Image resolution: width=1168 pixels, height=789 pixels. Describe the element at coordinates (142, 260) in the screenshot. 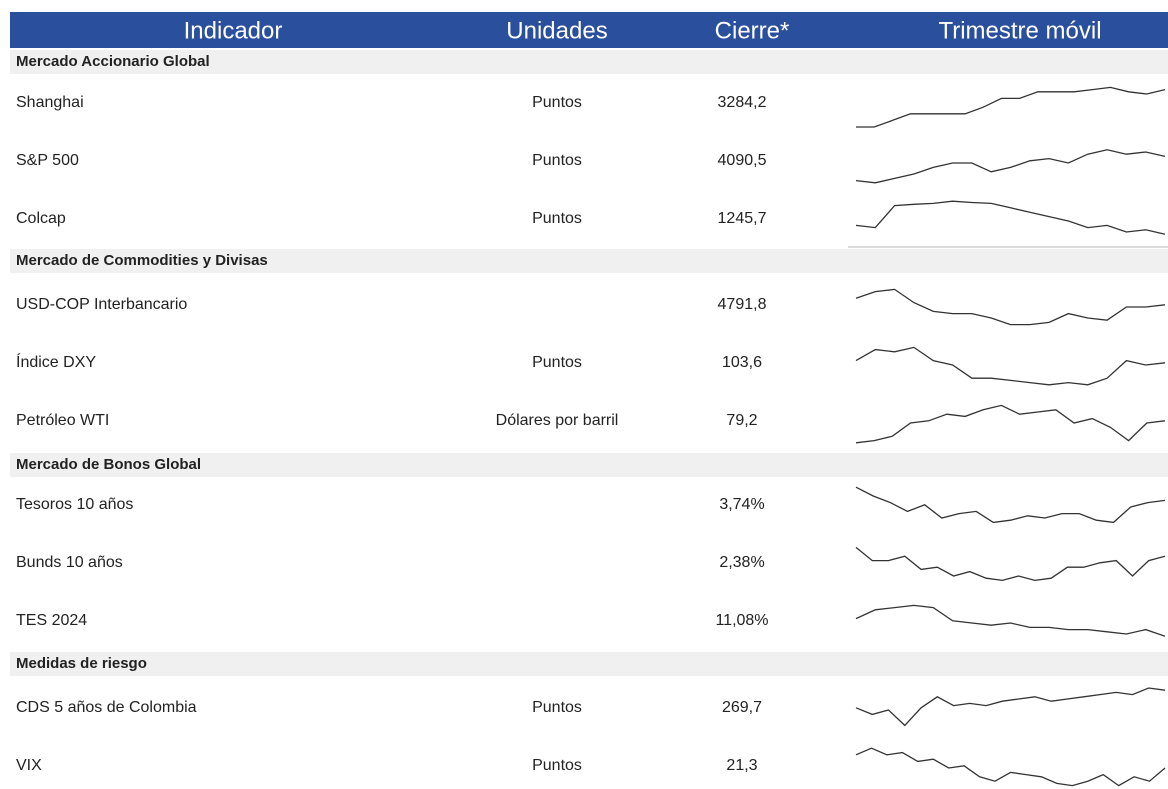

I see `section-title: Mercado de Commodities y Divisas` at that location.